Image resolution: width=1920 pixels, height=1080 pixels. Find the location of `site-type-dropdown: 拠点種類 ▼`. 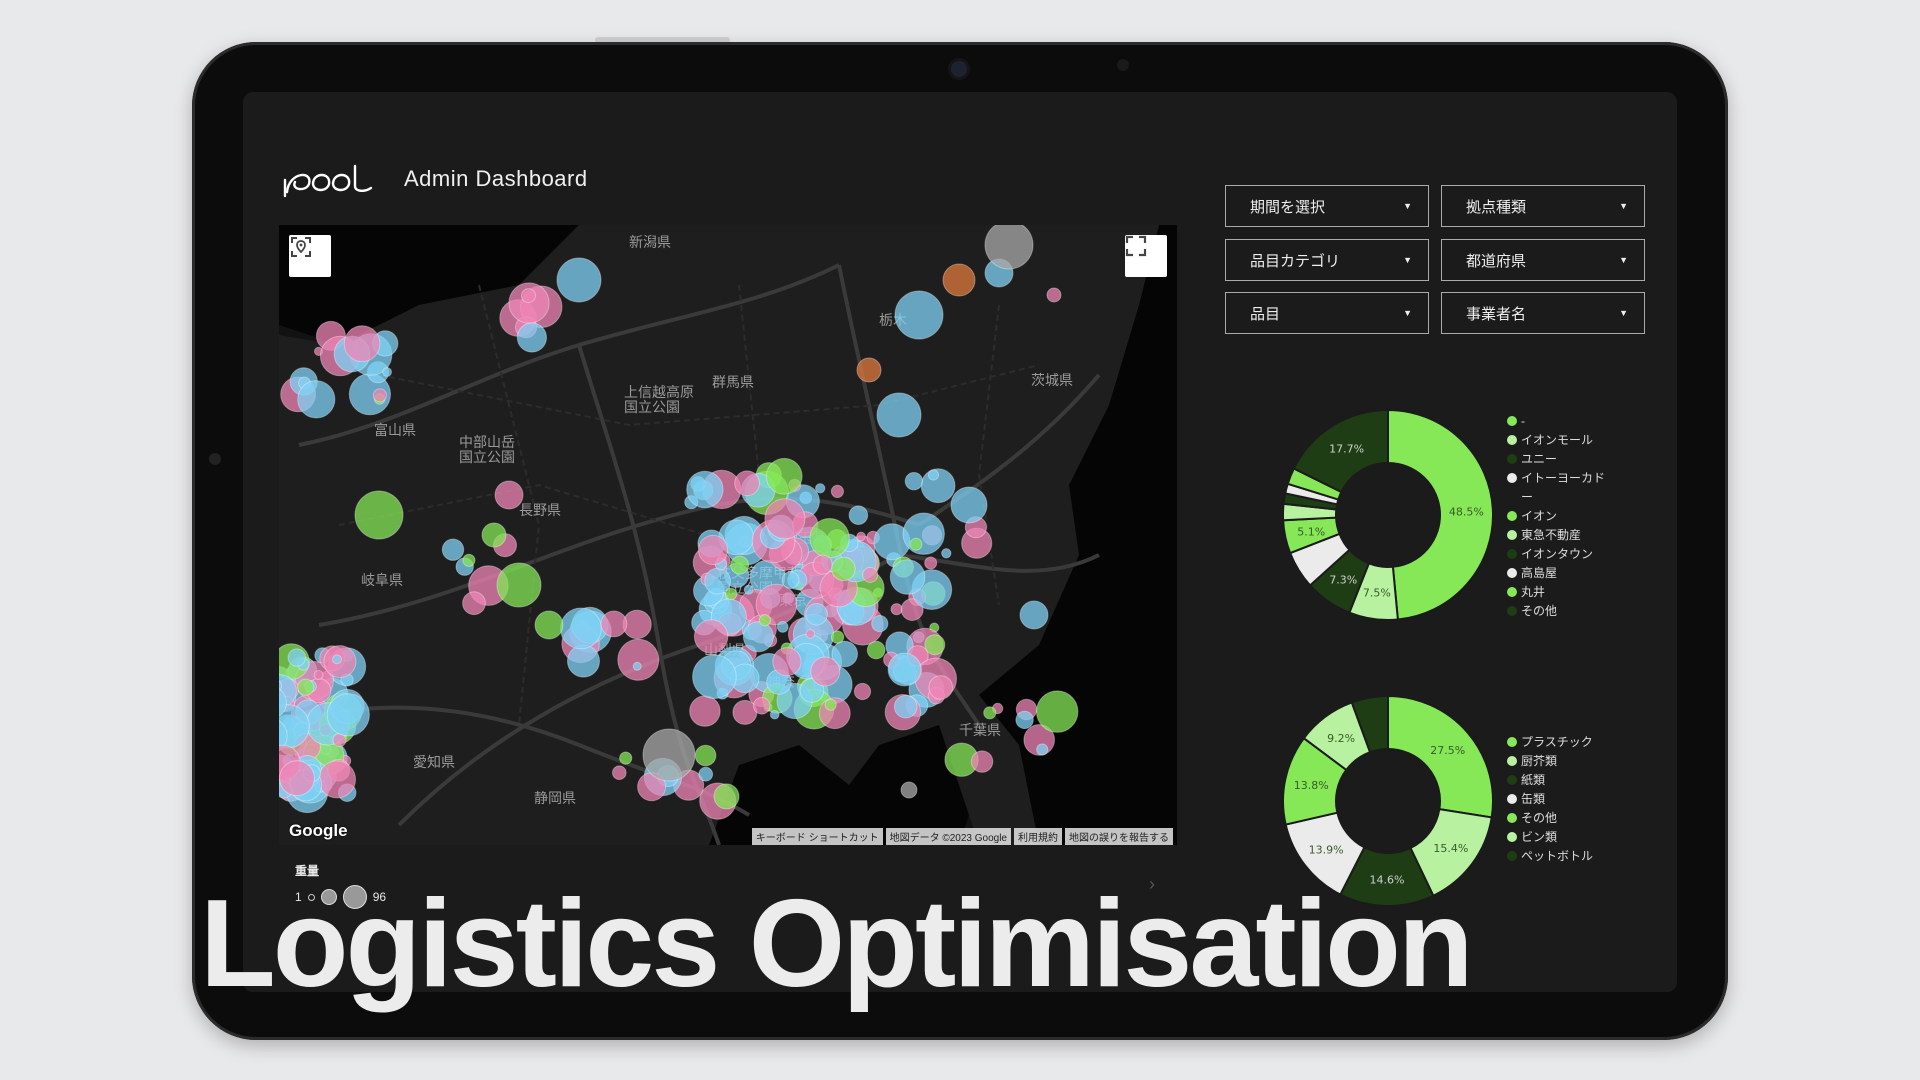

site-type-dropdown: 拠点種類 ▼ is located at coordinates (1543, 206).